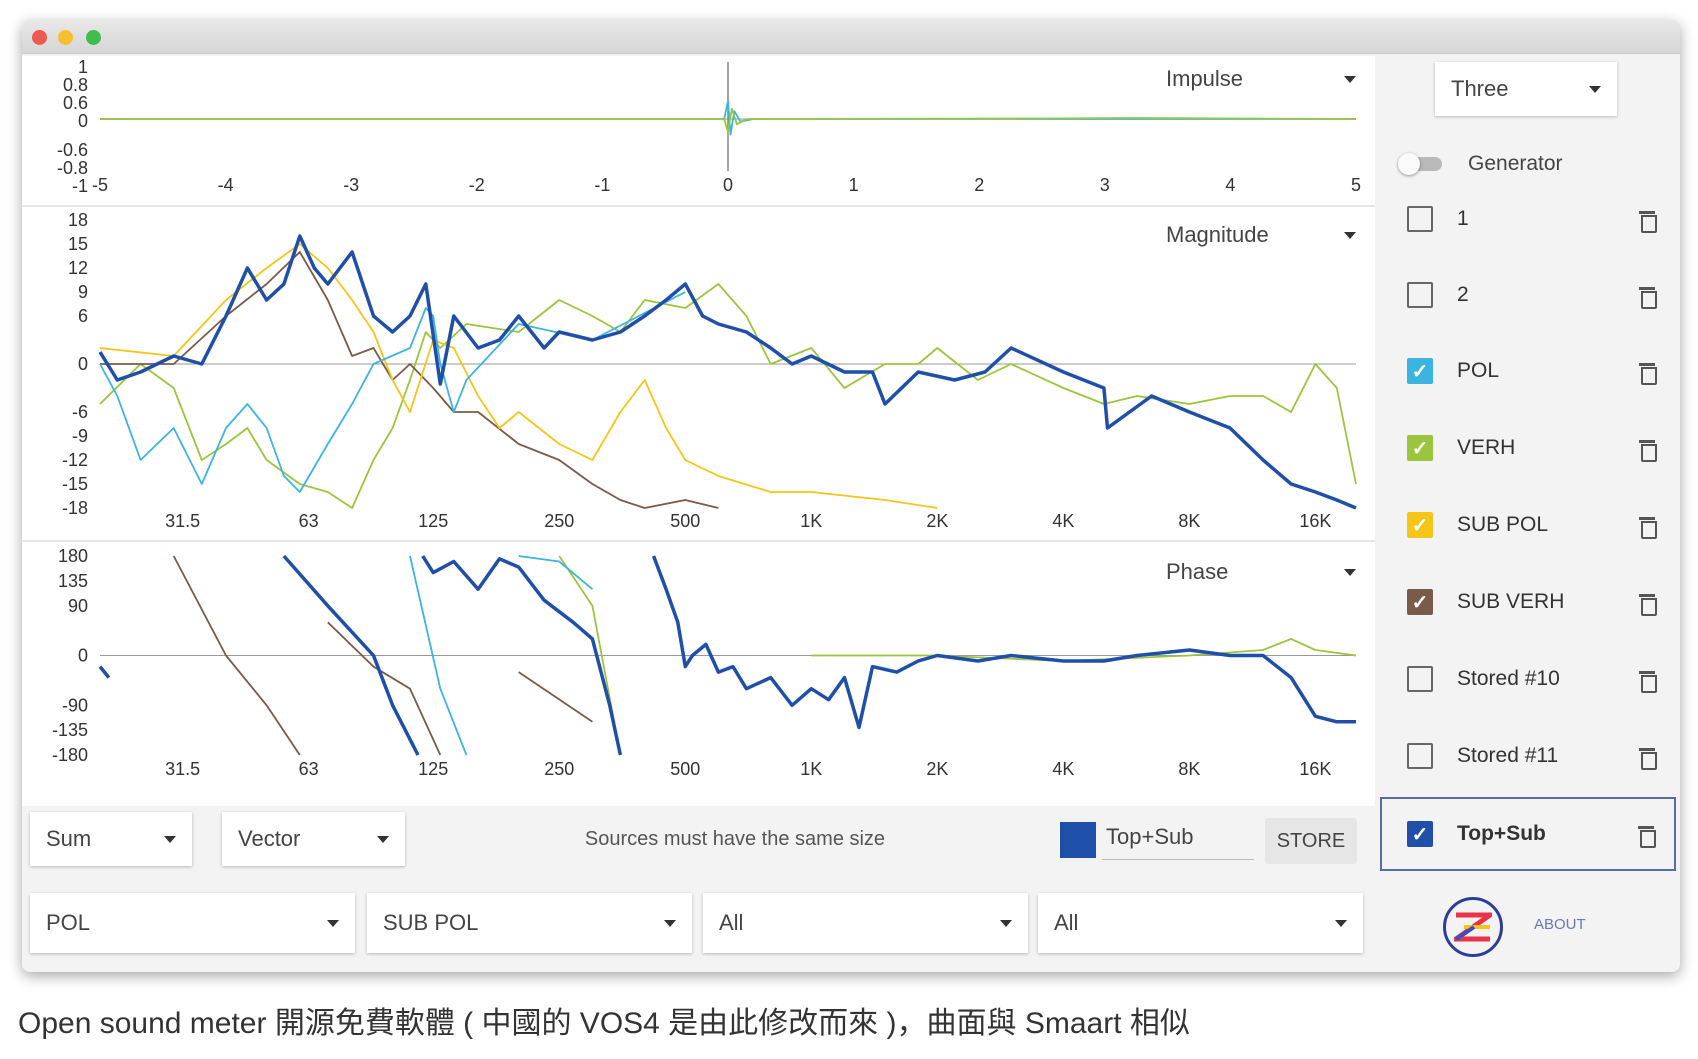 The width and height of the screenshot is (1698, 1059). I want to click on phase-plot-select: Phase, so click(1261, 572).